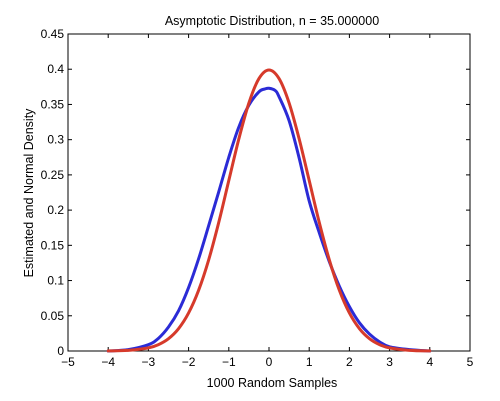  I want to click on y-axis-label: Estimated and Normal Density, so click(29, 193).